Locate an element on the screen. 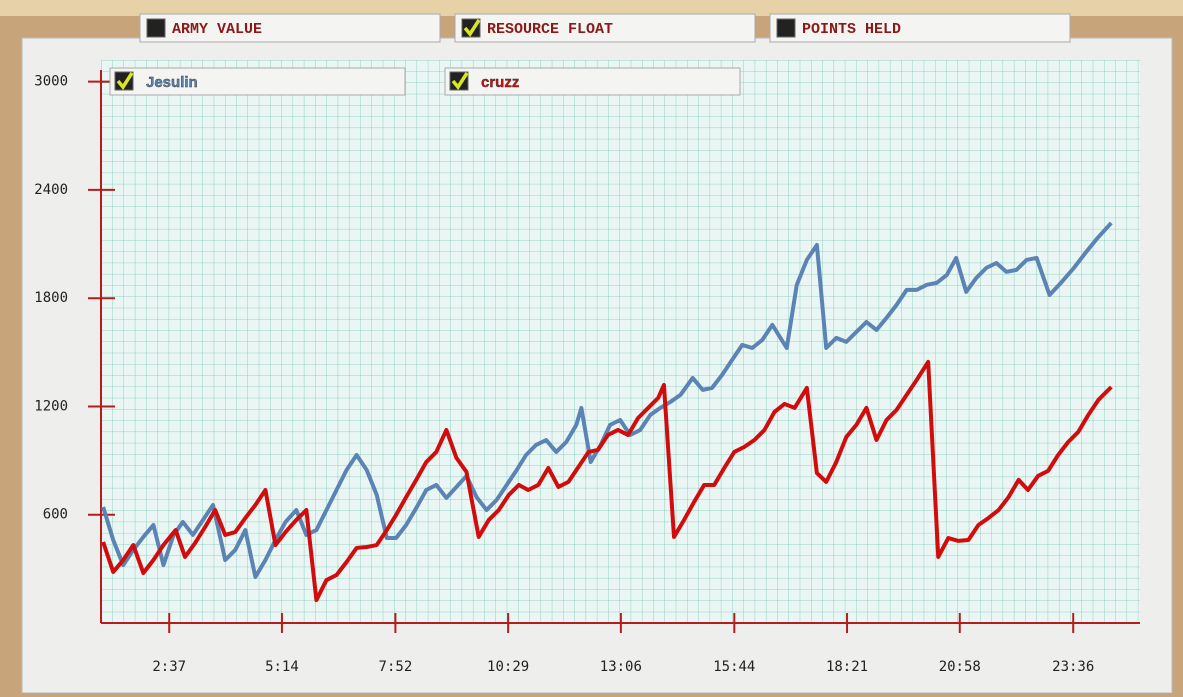  y-tick-label: 3000 is located at coordinates (51, 82).